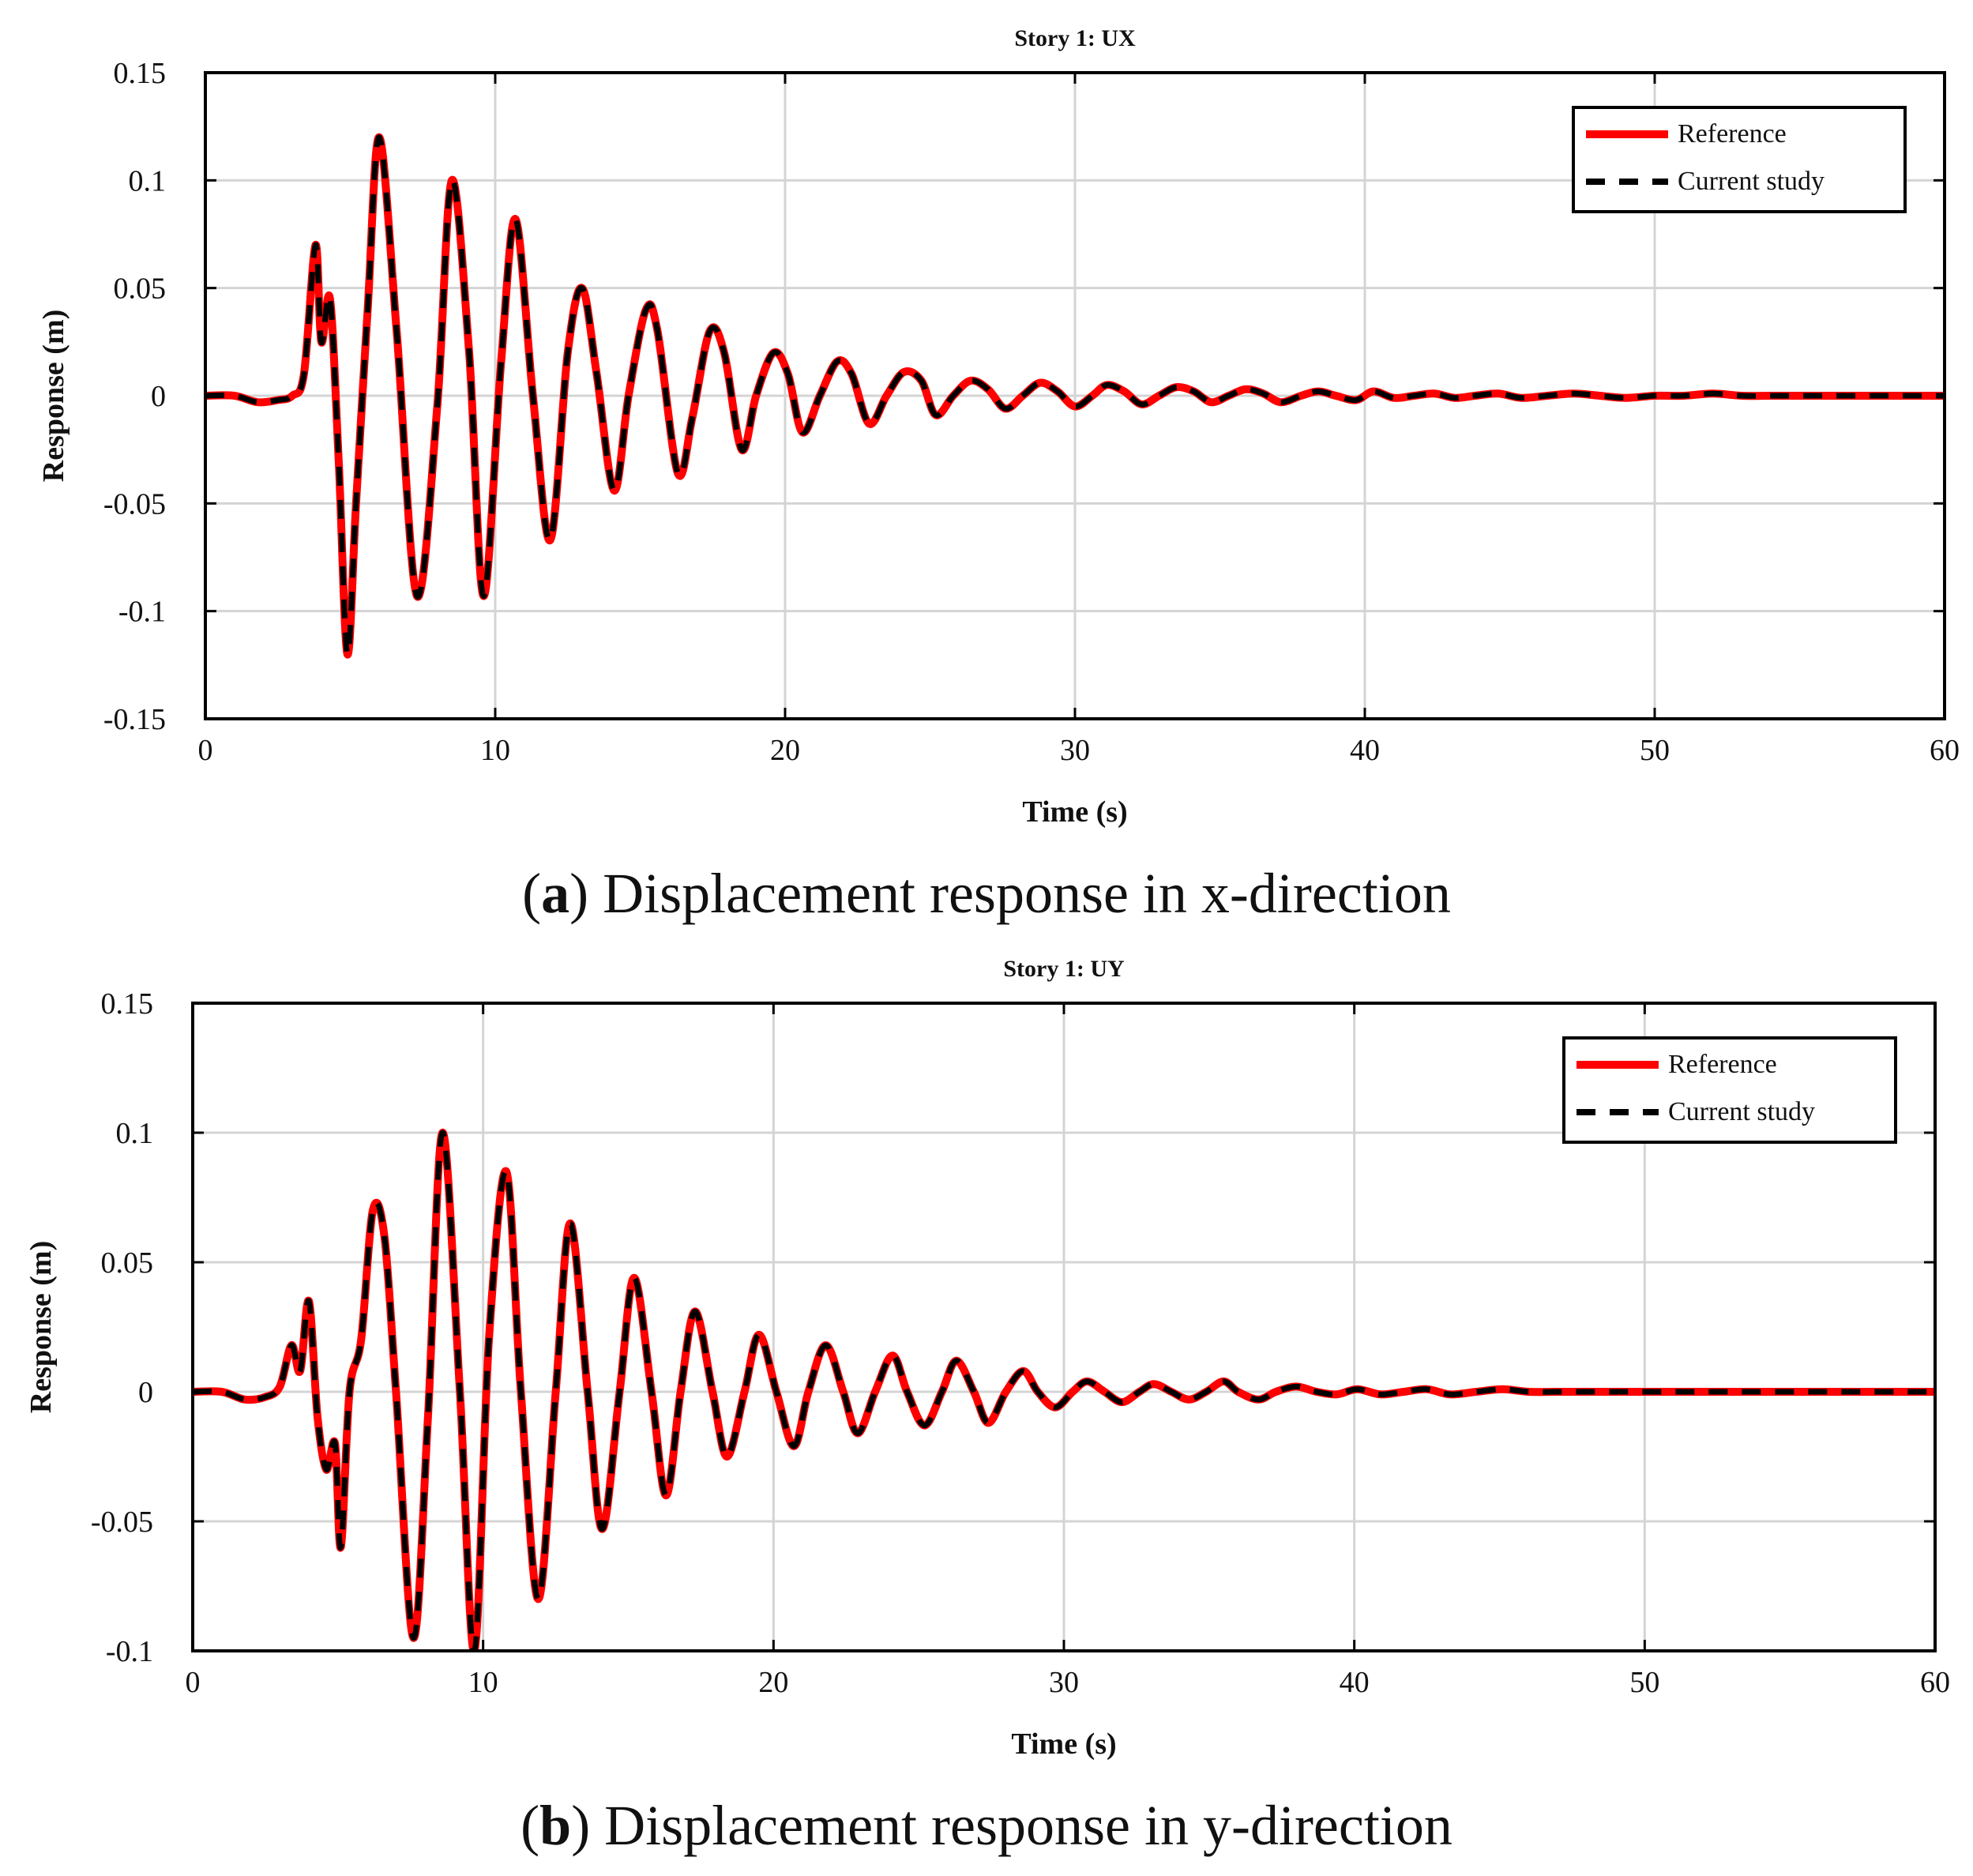  I want to click on chart-title: Story 1: UY, so click(1064, 969).